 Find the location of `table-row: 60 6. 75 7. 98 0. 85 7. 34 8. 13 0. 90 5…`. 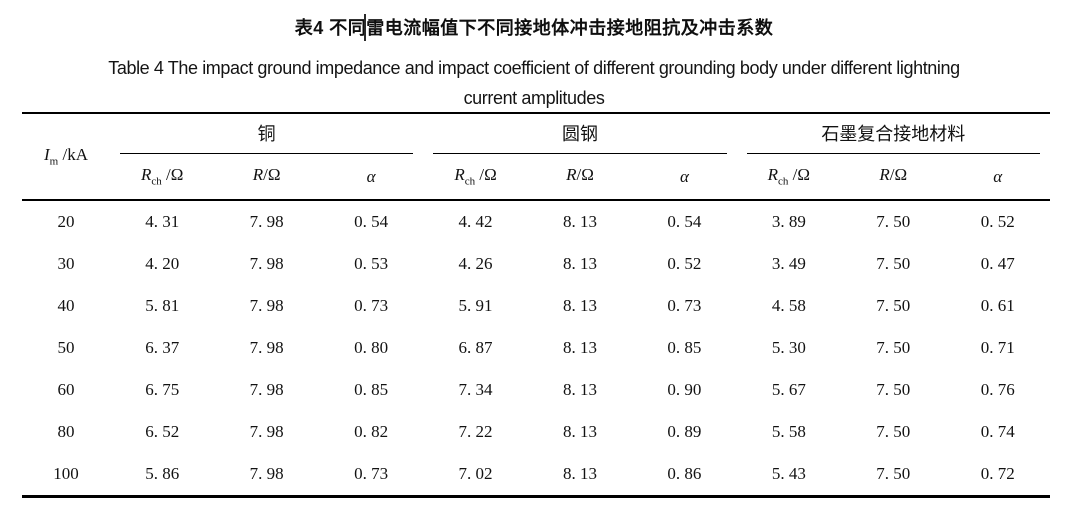

table-row: 60 6. 75 7. 98 0. 85 7. 34 8. 13 0. 90 5… is located at coordinates (536, 390).